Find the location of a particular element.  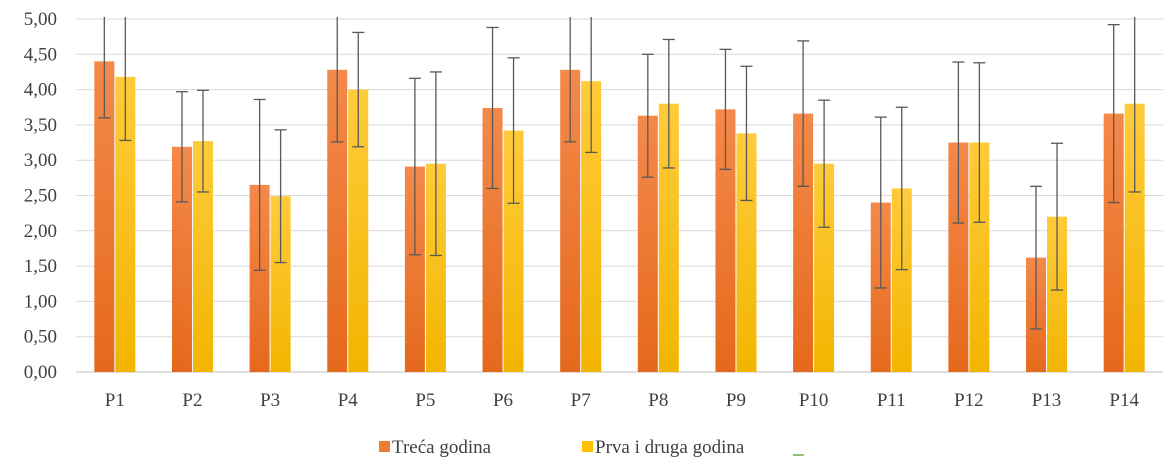

error-bar-series2-P11 is located at coordinates (901, 188).